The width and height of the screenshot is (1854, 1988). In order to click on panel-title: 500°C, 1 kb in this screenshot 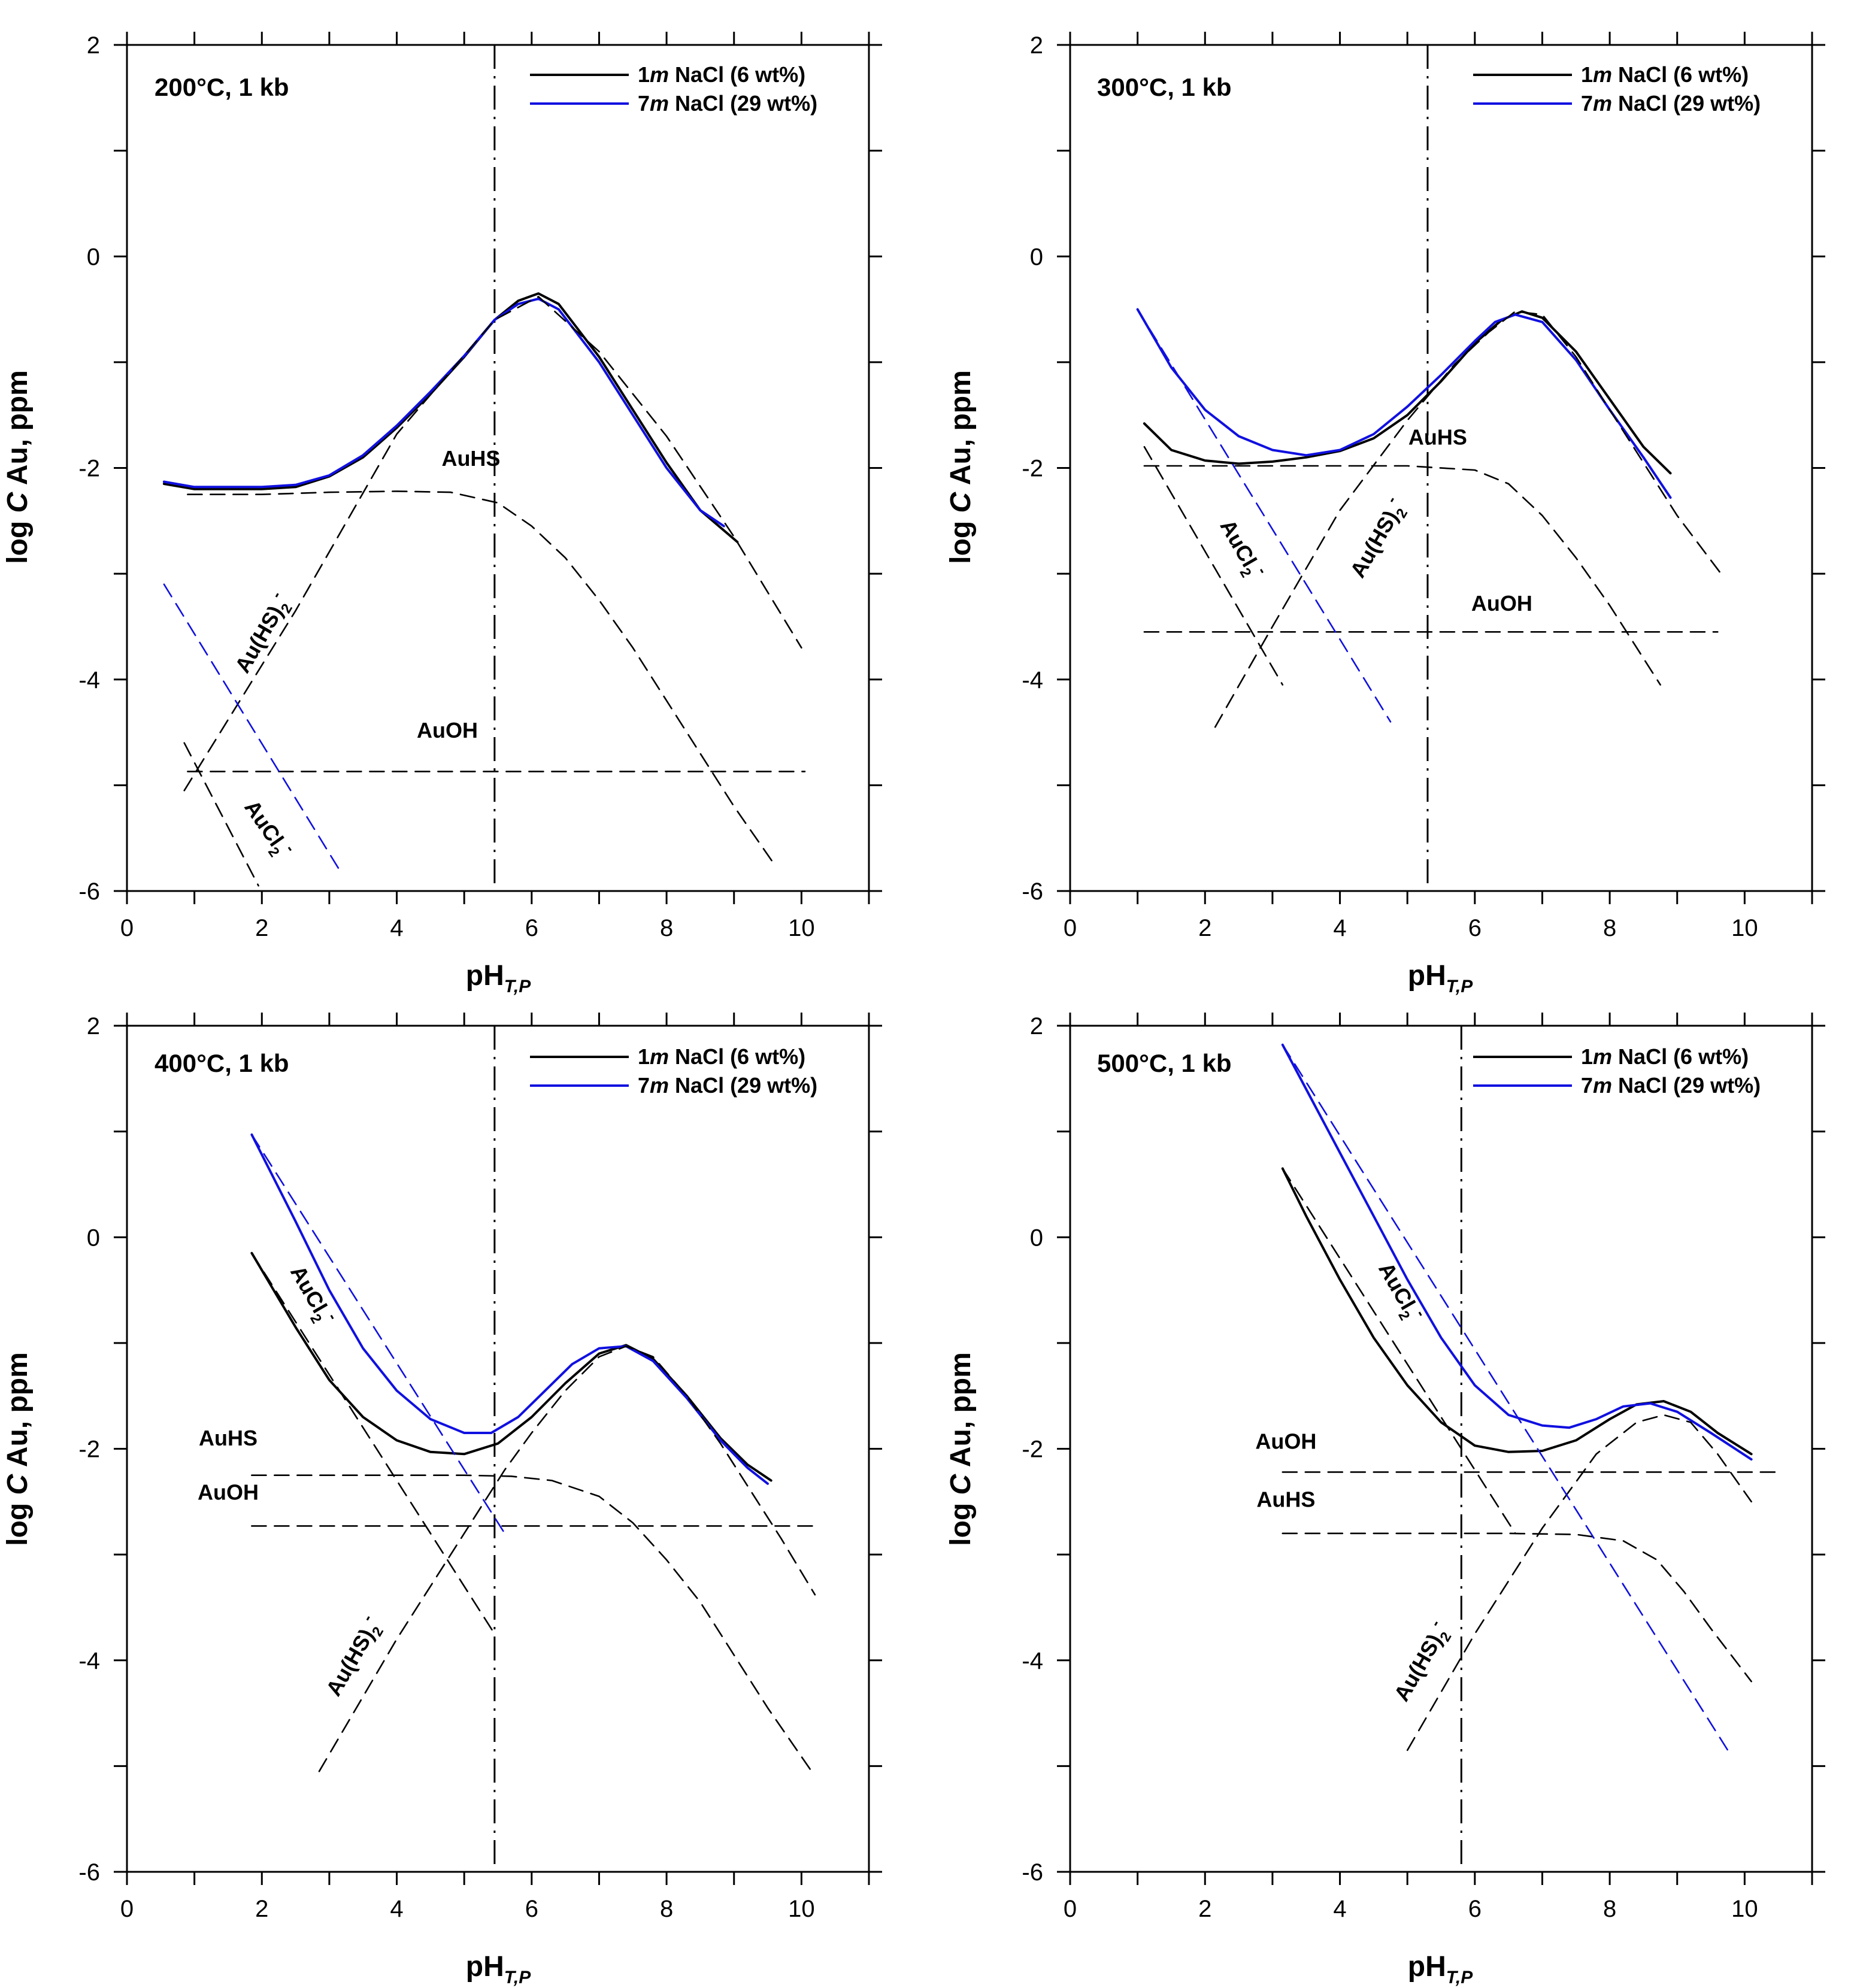, I will do `click(1164, 1063)`.